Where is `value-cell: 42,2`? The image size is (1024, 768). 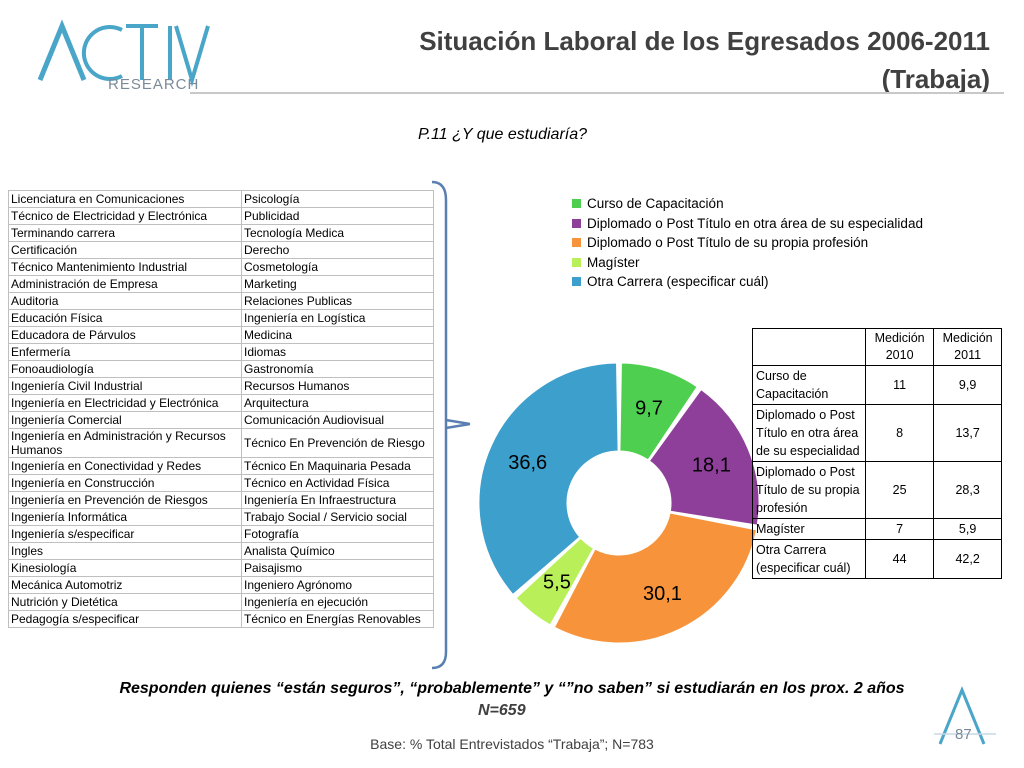 value-cell: 42,2 is located at coordinates (967, 559).